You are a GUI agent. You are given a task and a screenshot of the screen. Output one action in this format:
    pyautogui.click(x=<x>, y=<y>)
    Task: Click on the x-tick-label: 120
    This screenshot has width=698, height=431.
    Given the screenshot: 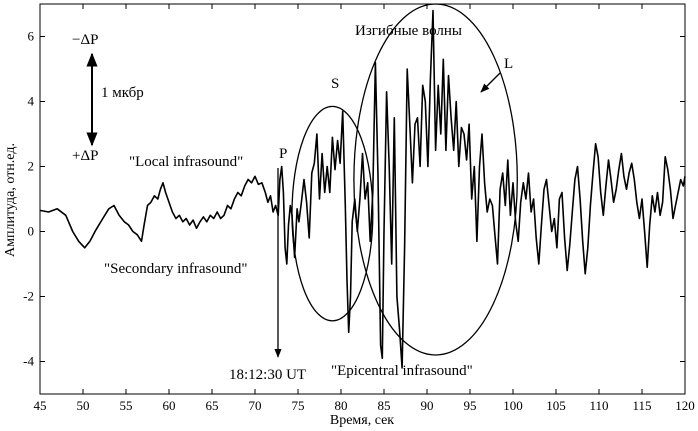 What is the action you would take?
    pyautogui.click(x=685, y=405)
    